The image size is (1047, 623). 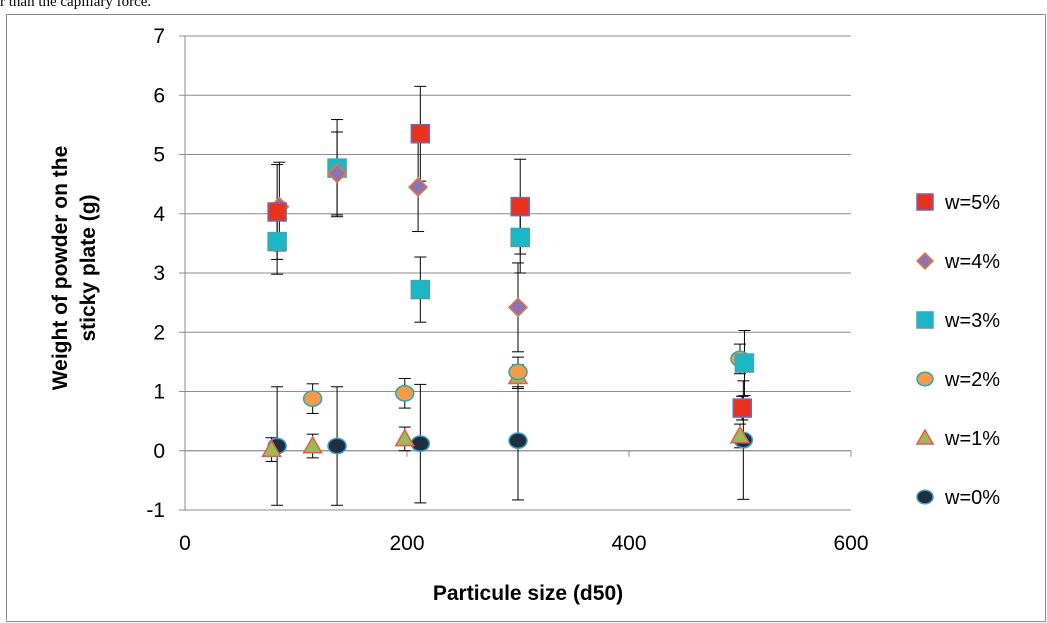 I want to click on y-tick-label: 6, so click(x=159, y=95).